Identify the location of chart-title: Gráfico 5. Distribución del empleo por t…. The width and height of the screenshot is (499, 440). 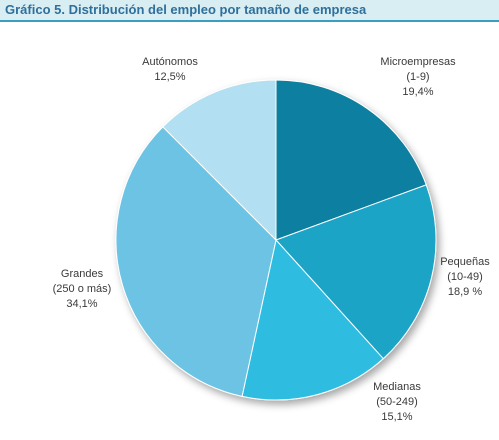
(186, 9).